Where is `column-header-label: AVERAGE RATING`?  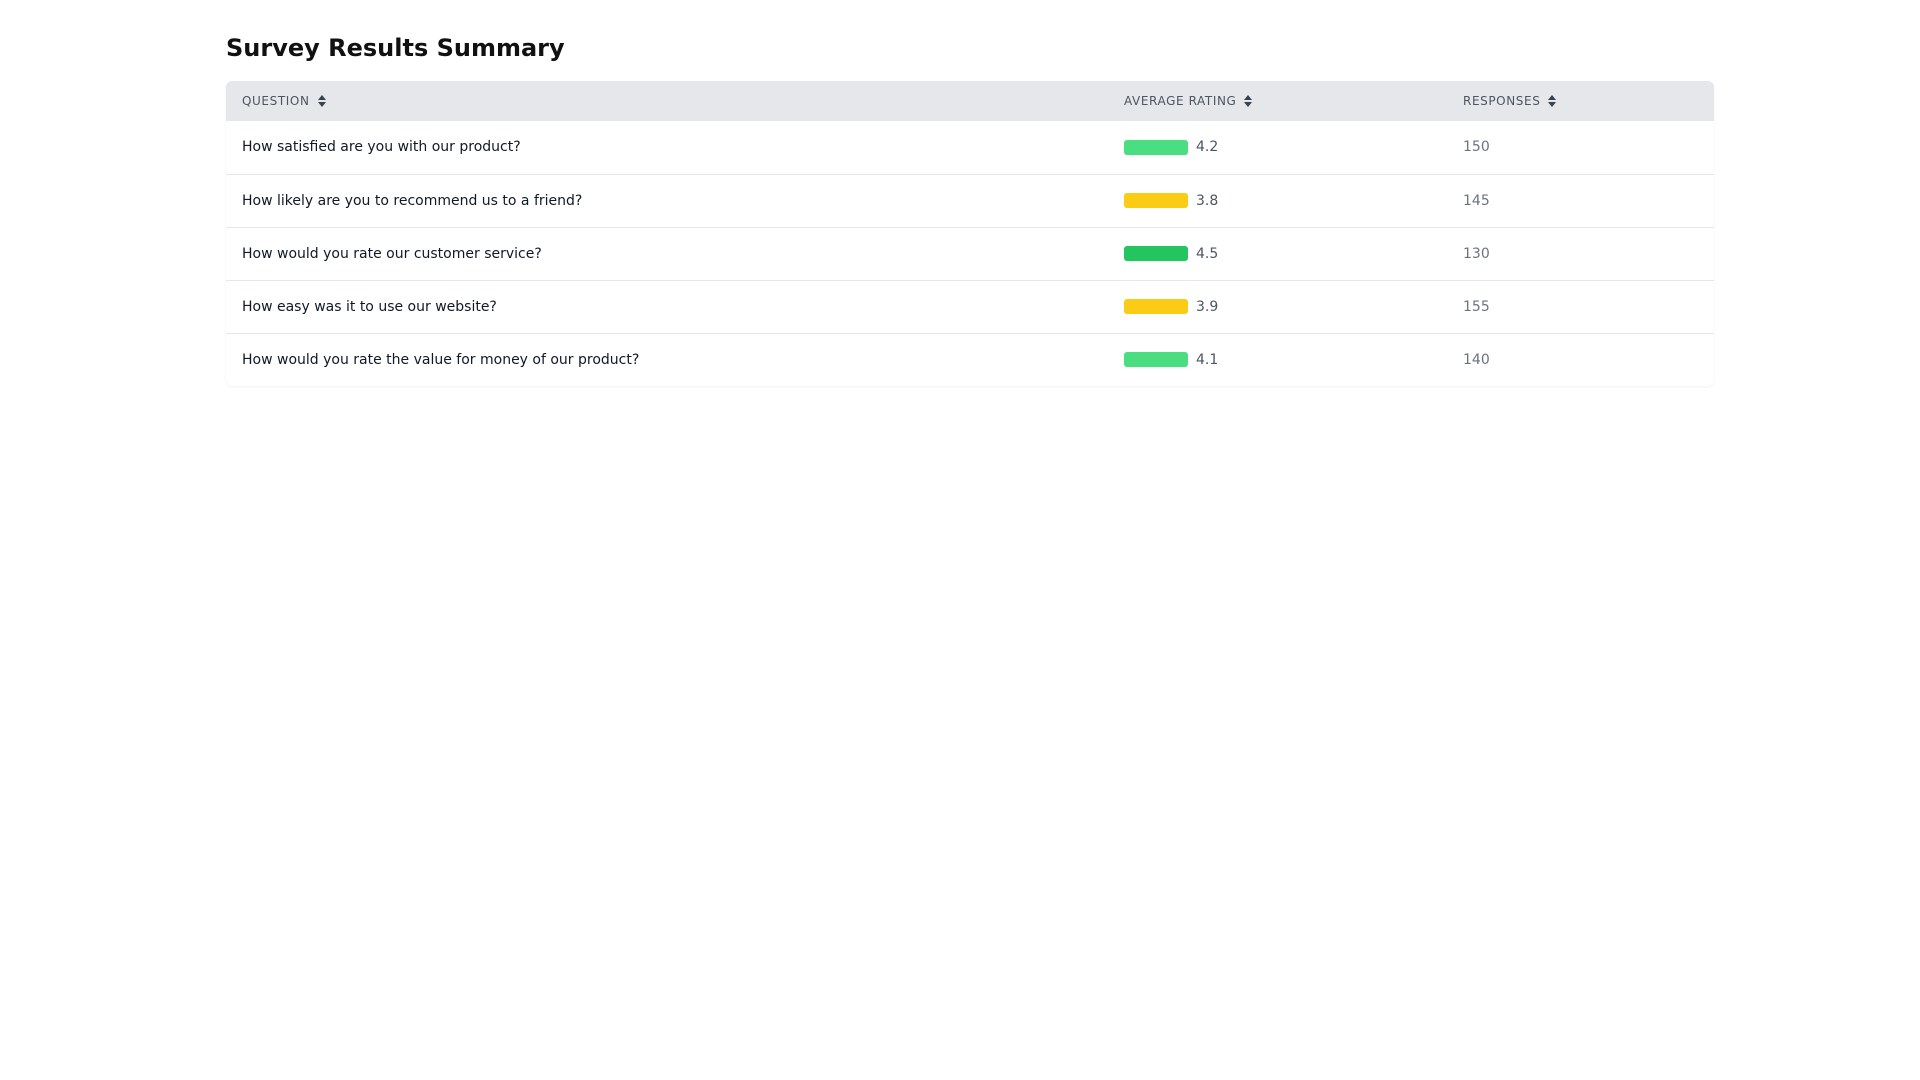
column-header-label: AVERAGE RATING is located at coordinates (1180, 101).